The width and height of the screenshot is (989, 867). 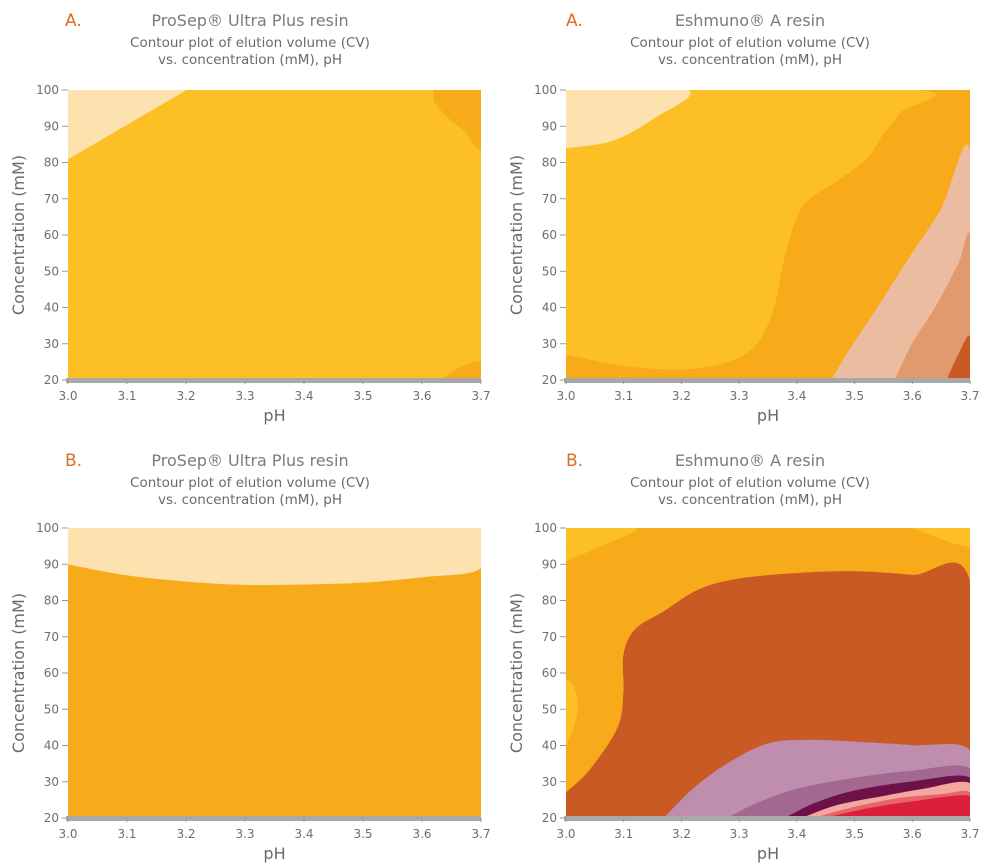 What do you see at coordinates (549, 163) in the screenshot?
I see `y-tick-label: 80` at bounding box center [549, 163].